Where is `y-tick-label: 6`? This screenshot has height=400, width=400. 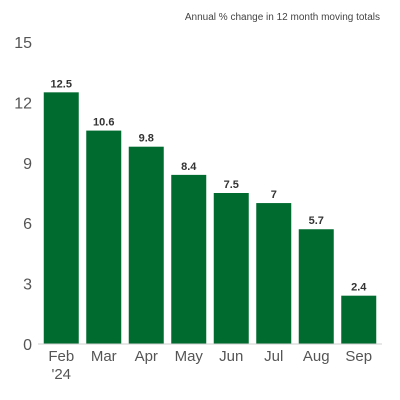
y-tick-label: 6 is located at coordinates (27, 224).